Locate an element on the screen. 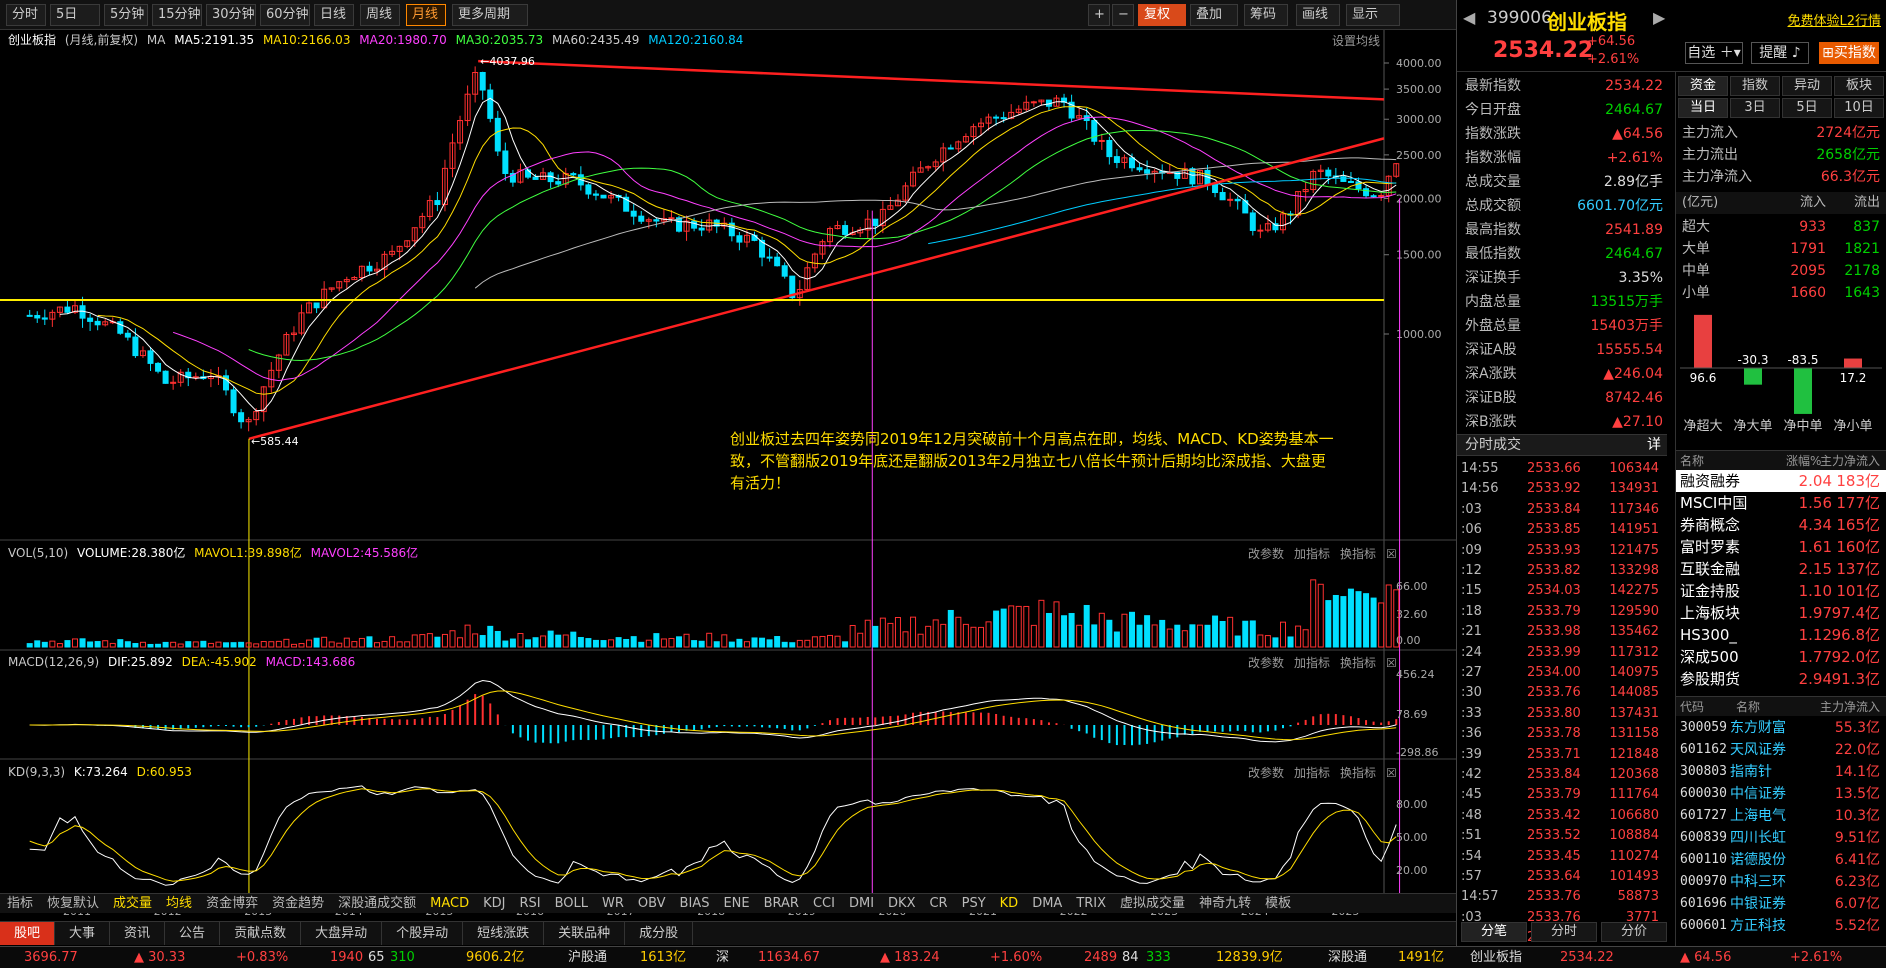 Image resolution: width=1886 pixels, height=968 pixels. period-weekly: 周线 is located at coordinates (380, 15).